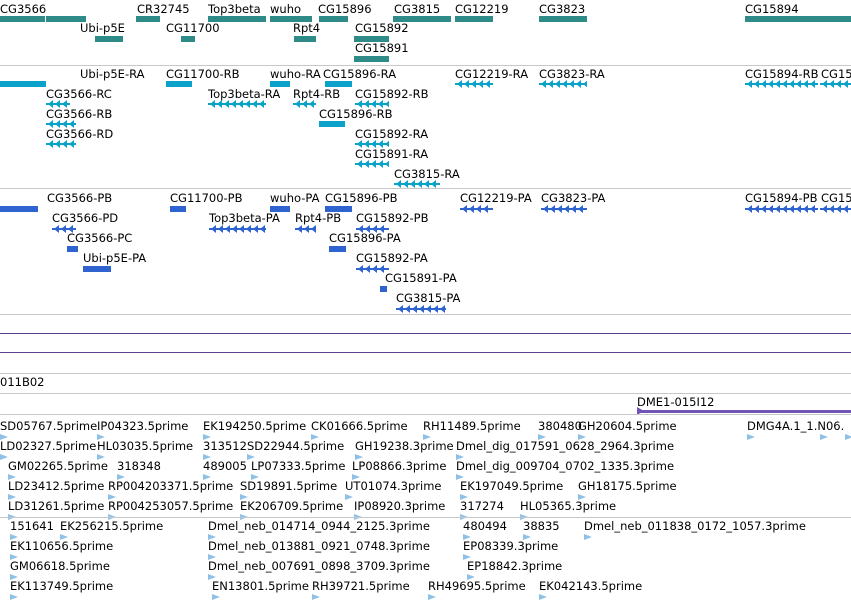  I want to click on est-label: HL03035.5prime, so click(145, 446).